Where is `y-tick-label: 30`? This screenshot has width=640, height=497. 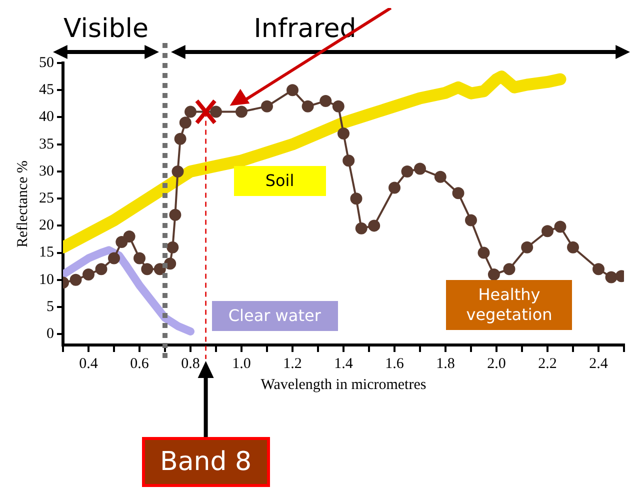 y-tick-label: 30 is located at coordinates (46, 171).